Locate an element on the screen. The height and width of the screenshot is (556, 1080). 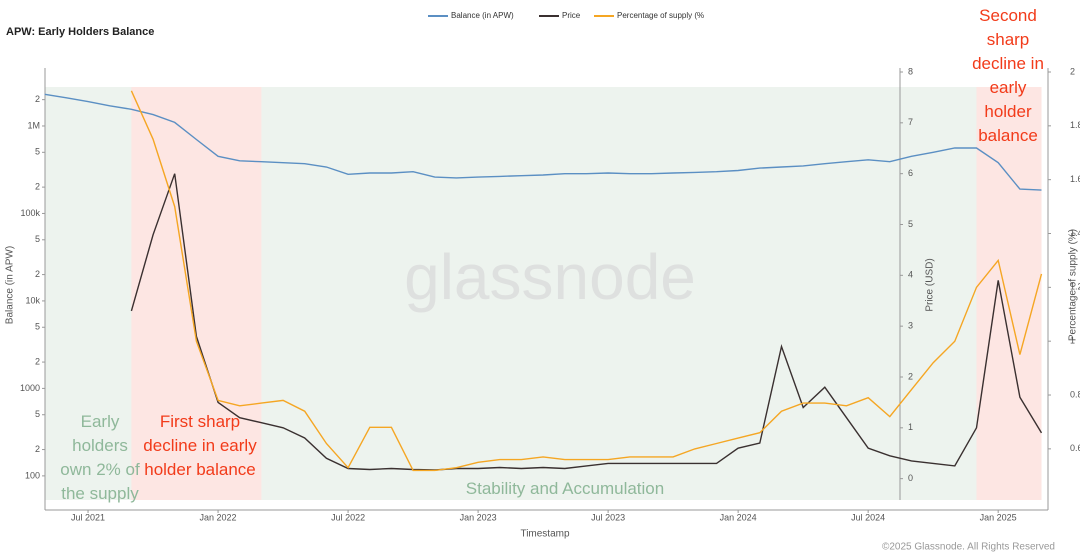
y-axis-label: Balance (in APW) is located at coordinates (10, 285).